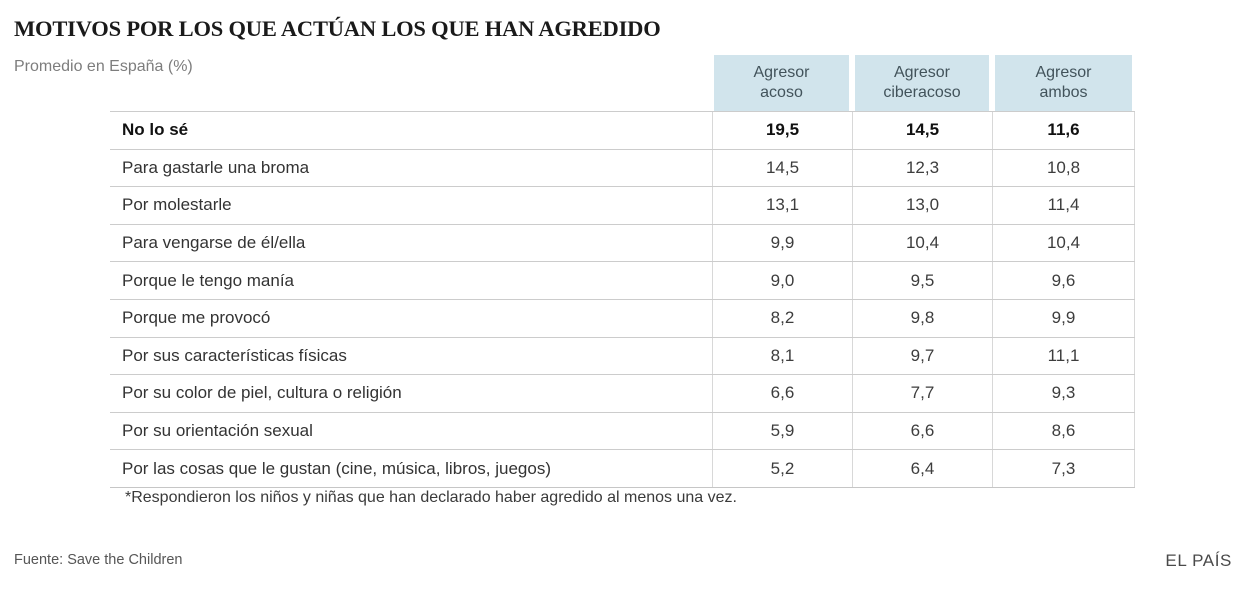 The height and width of the screenshot is (600, 1248). What do you see at coordinates (411, 83) in the screenshot?
I see `header-spacer` at bounding box center [411, 83].